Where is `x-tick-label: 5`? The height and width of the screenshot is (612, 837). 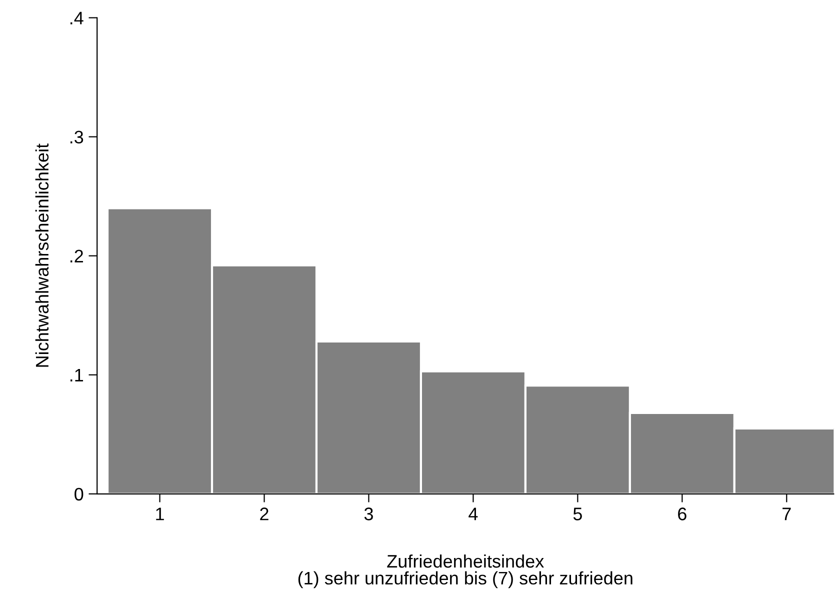
x-tick-label: 5 is located at coordinates (577, 514).